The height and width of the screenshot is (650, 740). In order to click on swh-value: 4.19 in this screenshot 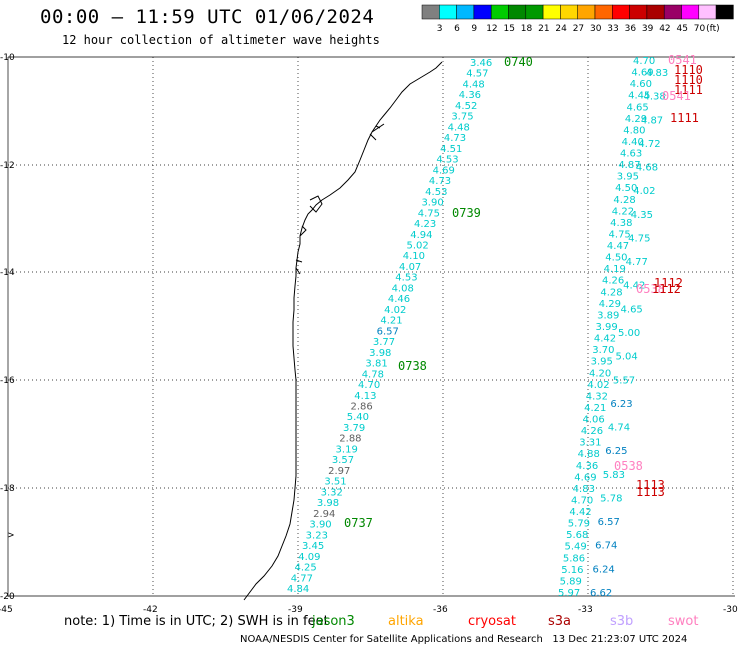, I will do `click(615, 269)`.